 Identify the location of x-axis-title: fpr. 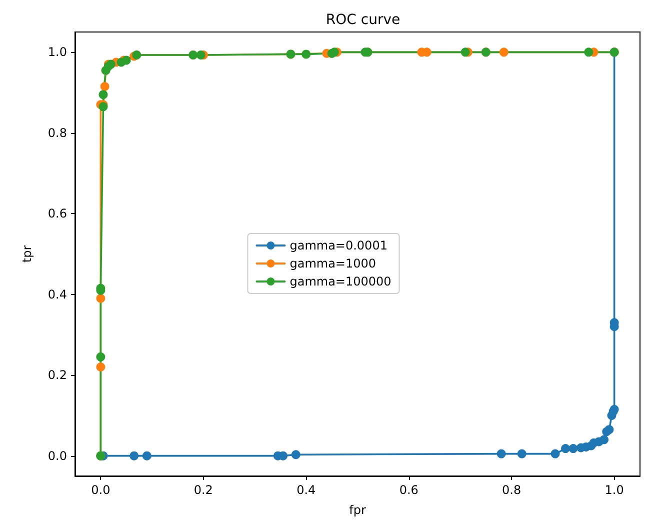
(357, 510).